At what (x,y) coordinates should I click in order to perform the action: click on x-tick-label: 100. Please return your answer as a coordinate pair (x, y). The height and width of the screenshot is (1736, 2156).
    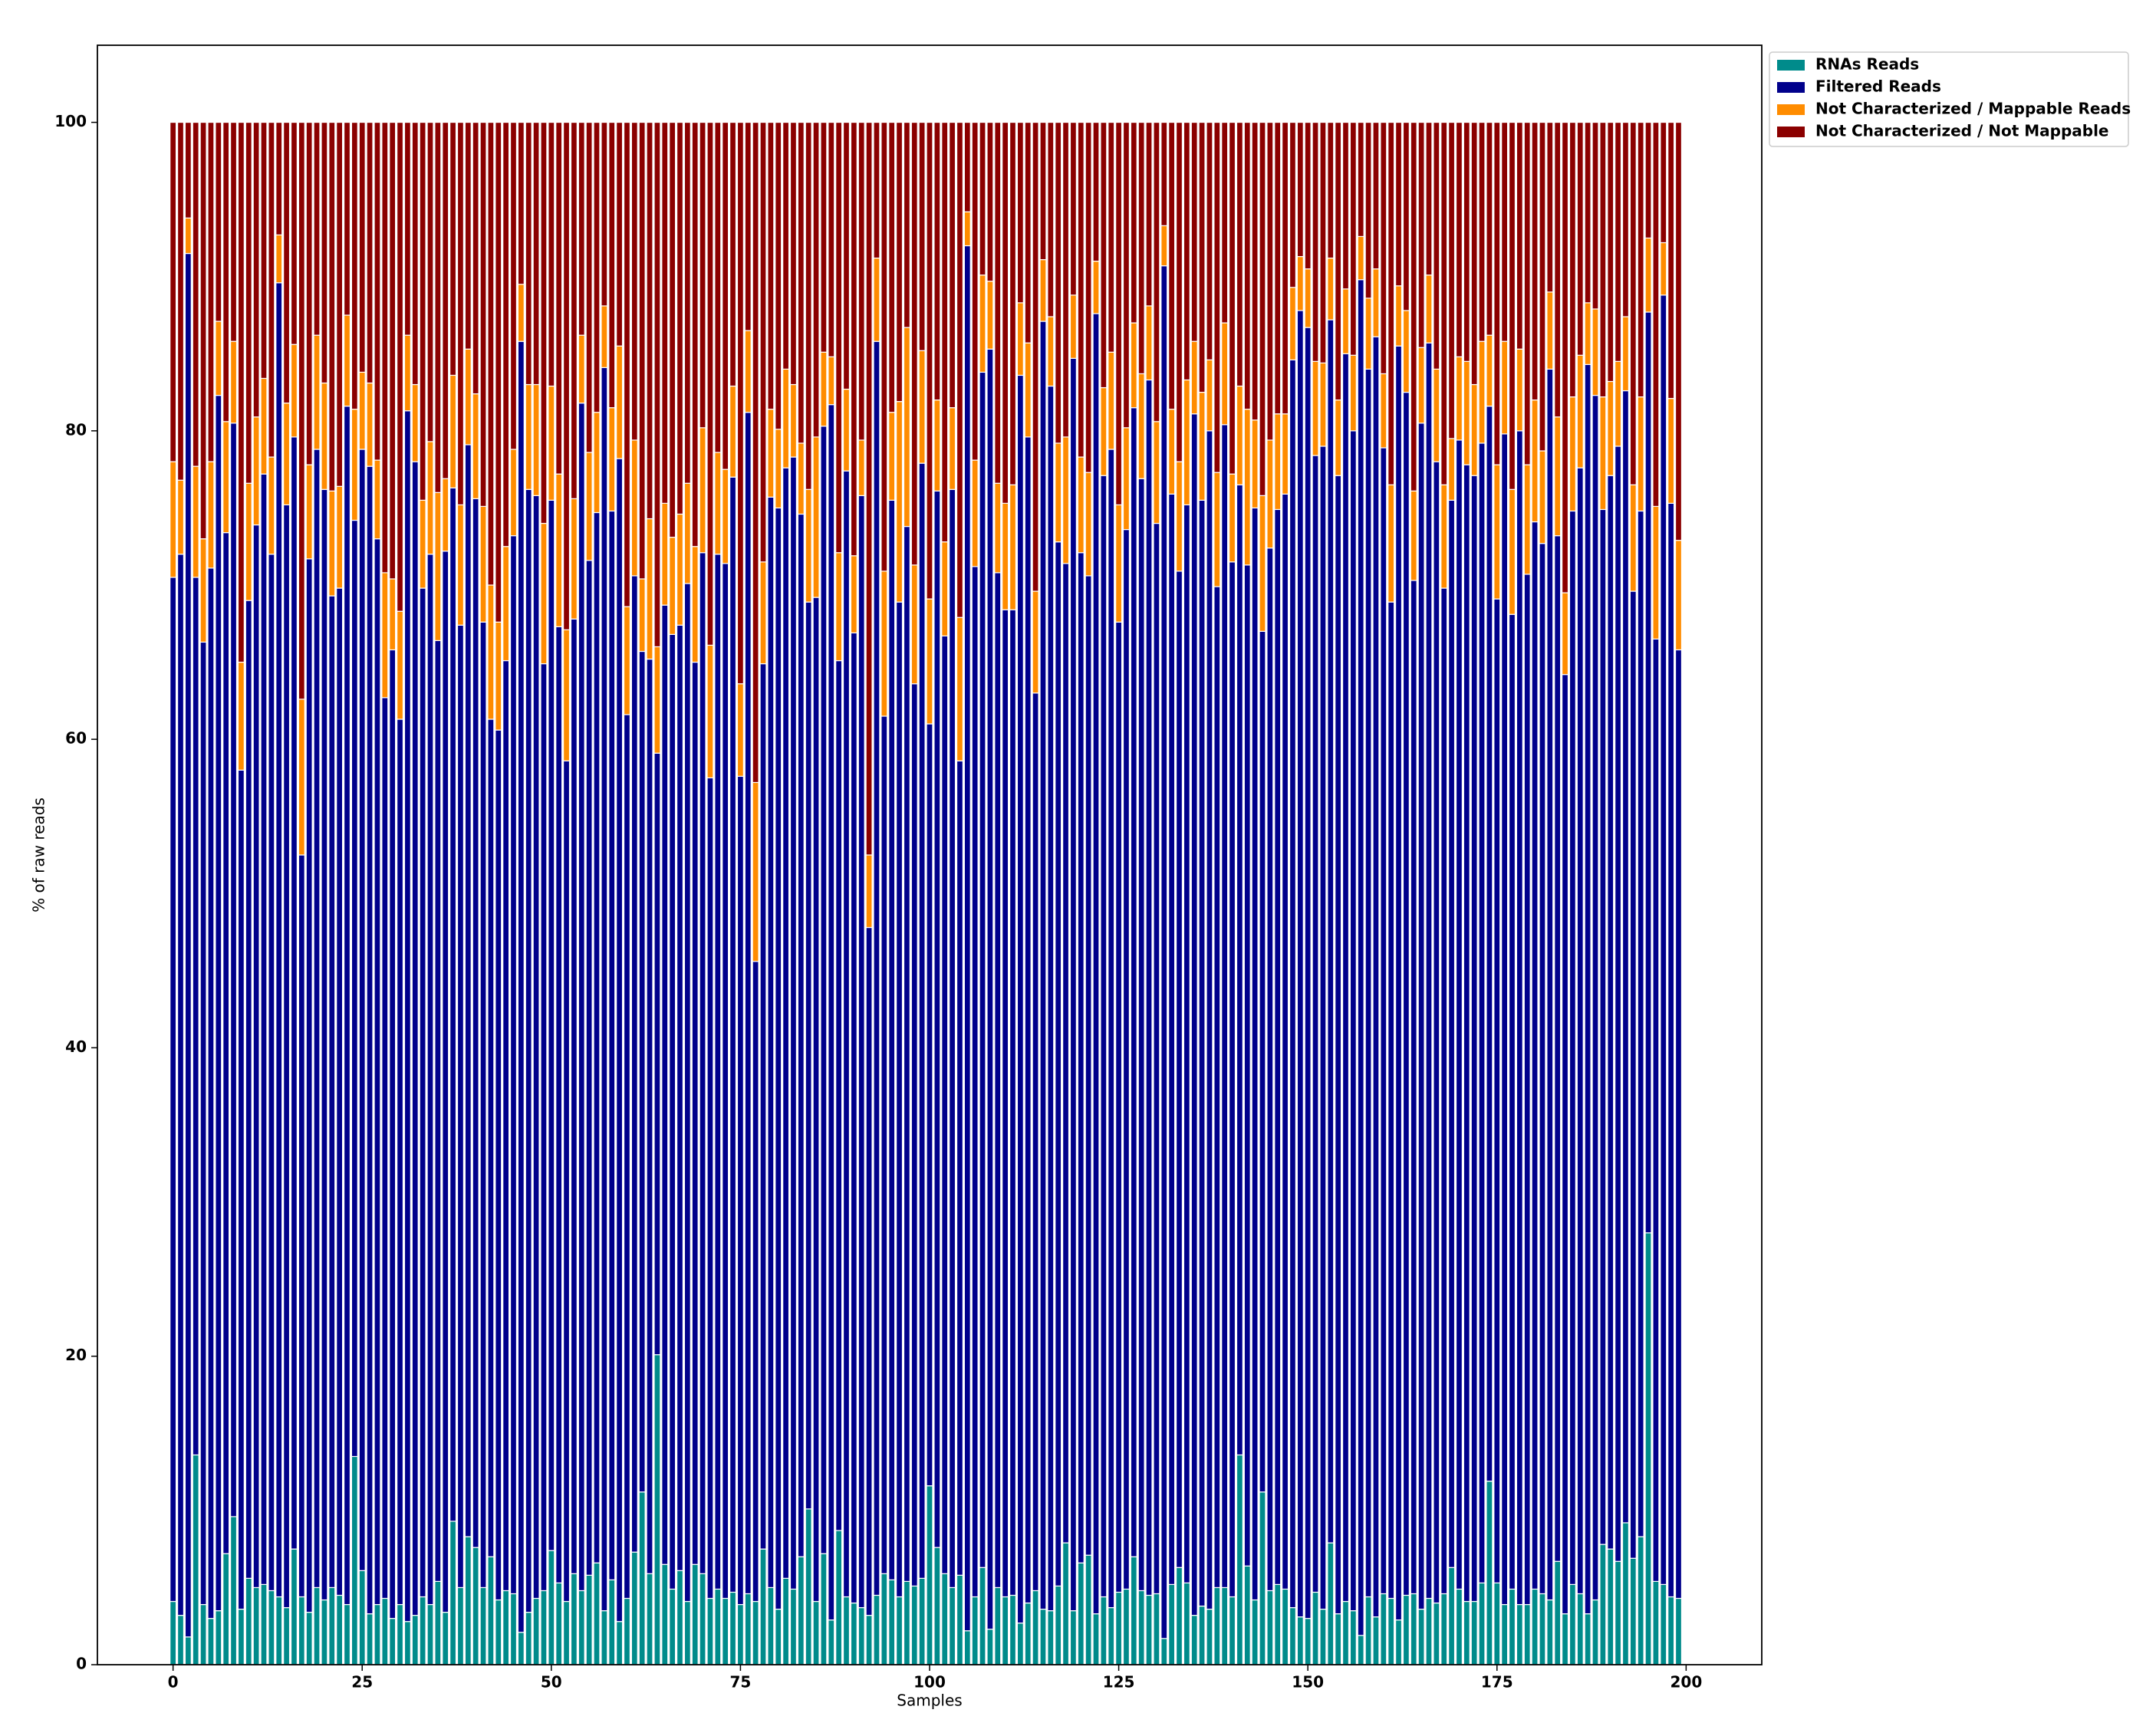
    Looking at the image, I should click on (929, 1682).